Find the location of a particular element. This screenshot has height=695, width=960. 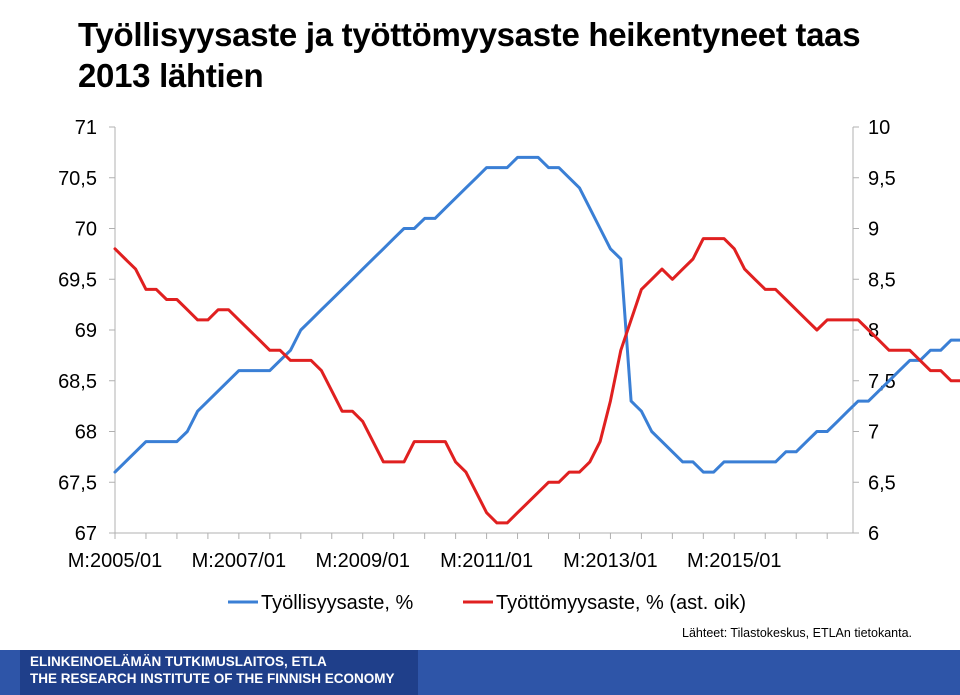

right-tick-label: 8 is located at coordinates (873, 331).